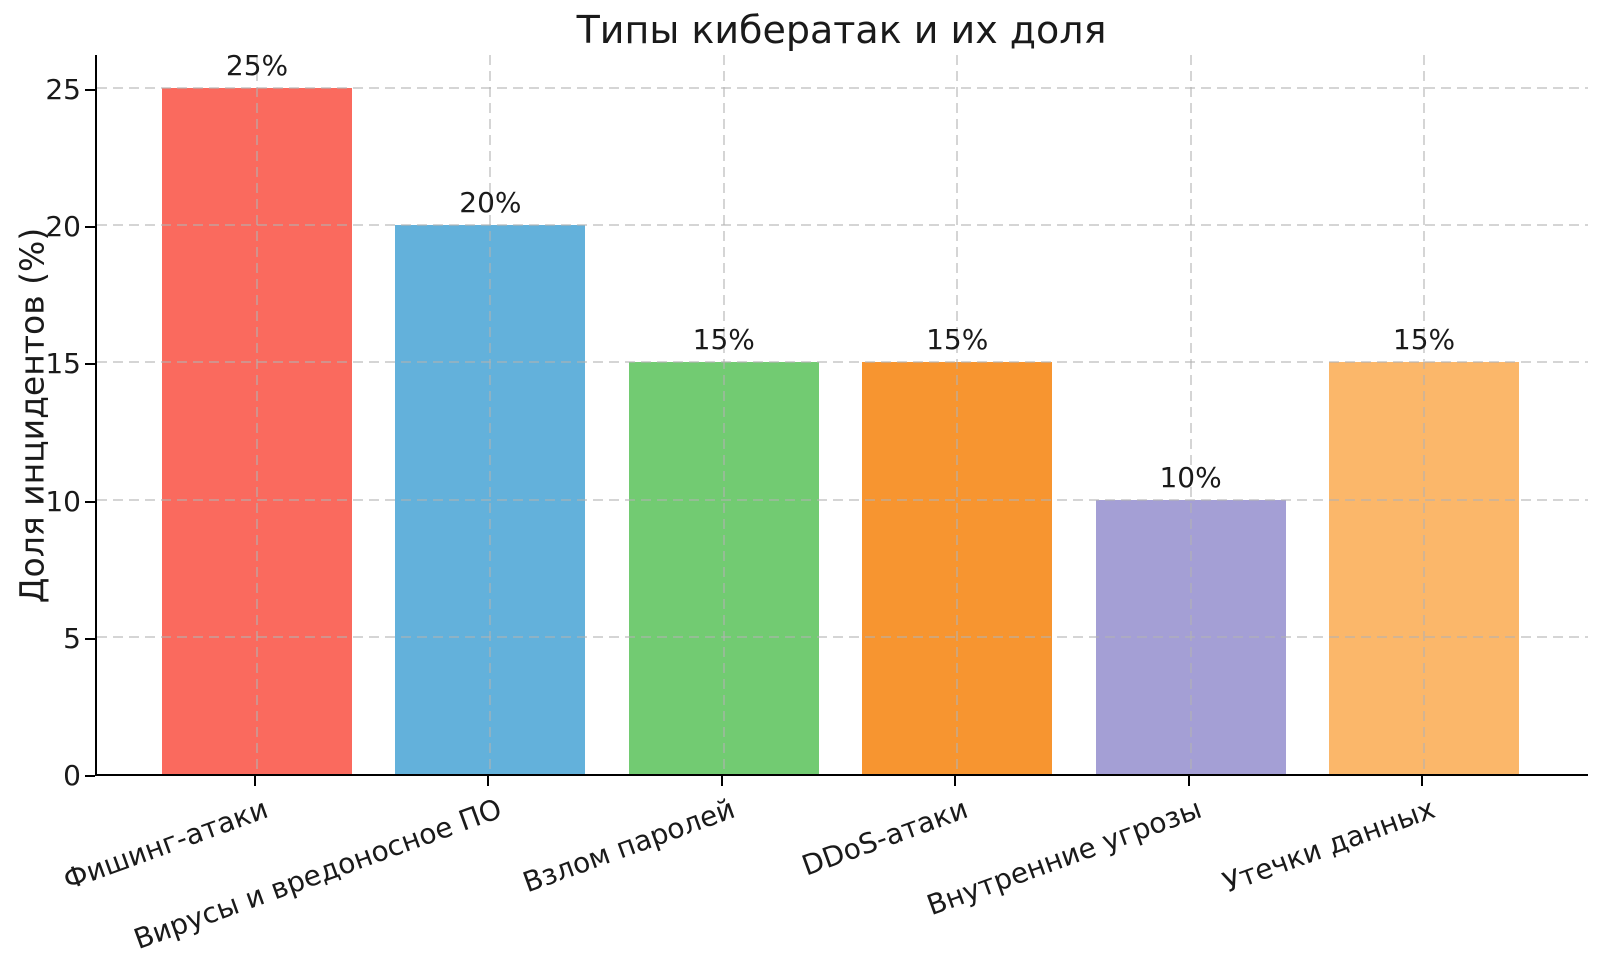 Image resolution: width=1600 pixels, height=954 pixels. Describe the element at coordinates (629, 846) in the screenshot. I see `x-tick-label: Взлом паролей` at that location.